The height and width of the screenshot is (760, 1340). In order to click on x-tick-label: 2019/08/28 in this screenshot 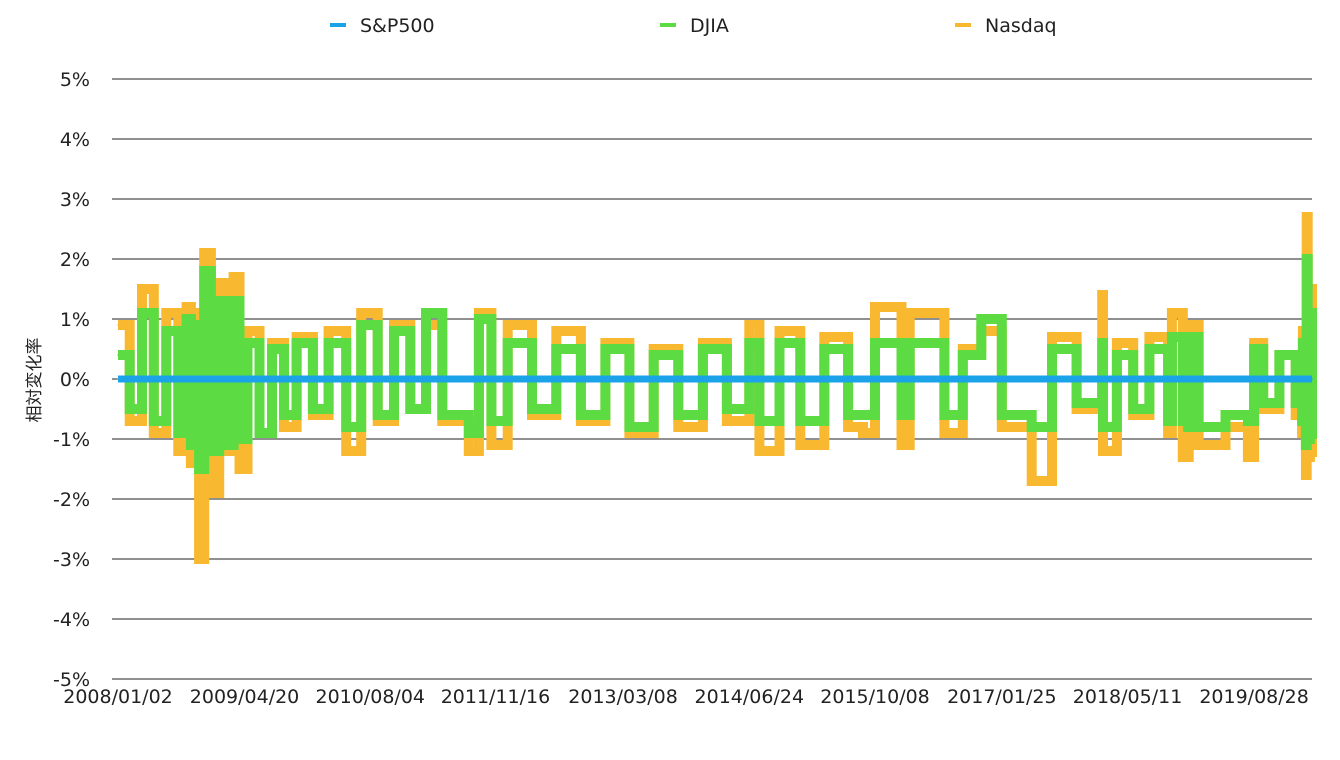, I will do `click(1254, 697)`.